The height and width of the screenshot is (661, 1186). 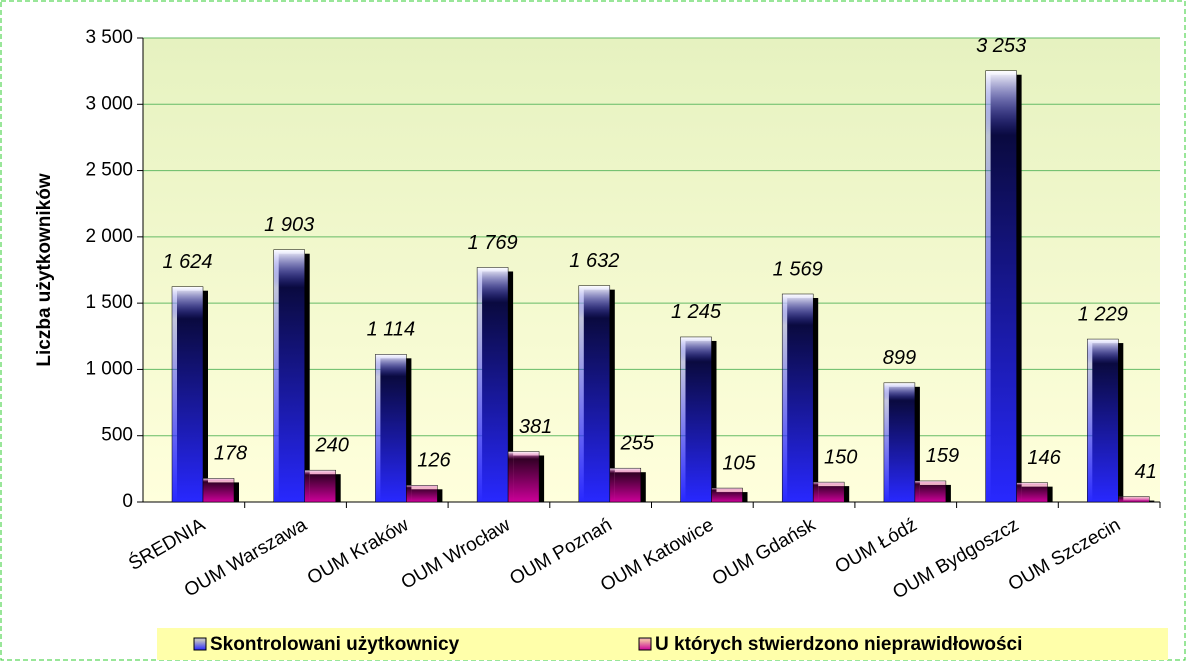 I want to click on value-label: 1 245, so click(x=696, y=312).